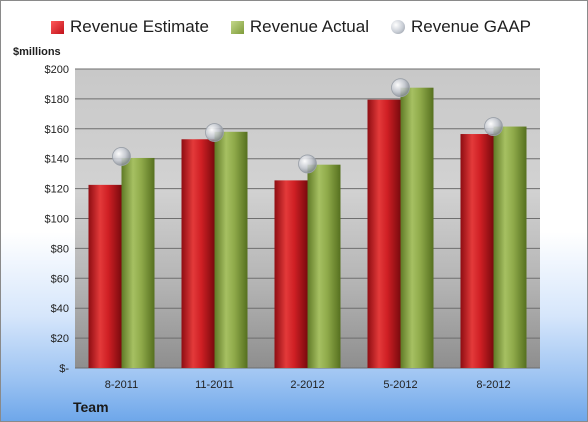 This screenshot has width=588, height=422. Describe the element at coordinates (57, 70) in the screenshot. I see `y-tick-label: $200` at that location.